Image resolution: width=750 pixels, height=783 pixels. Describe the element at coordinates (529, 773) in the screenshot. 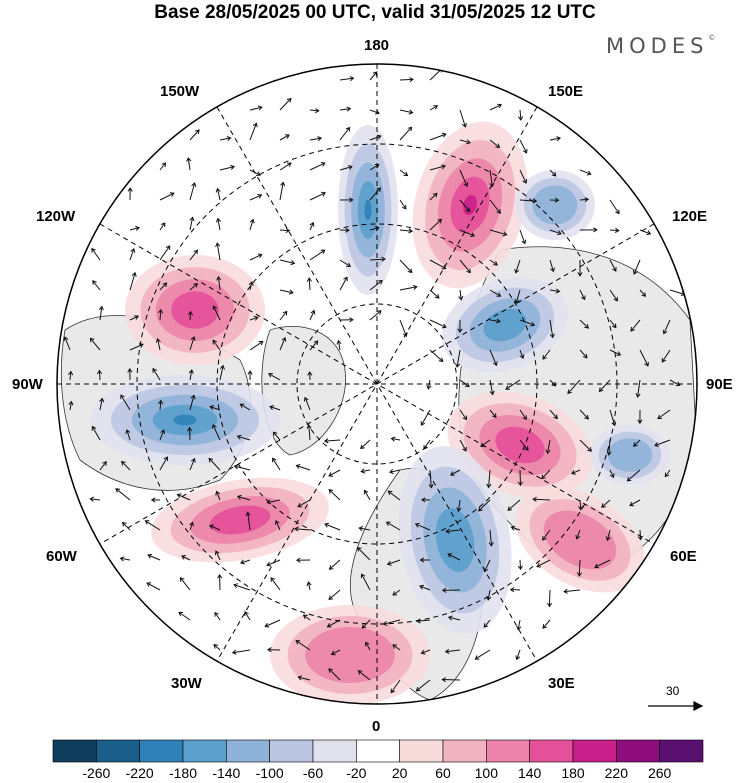

I see `colorbar-tick-label: 140` at that location.